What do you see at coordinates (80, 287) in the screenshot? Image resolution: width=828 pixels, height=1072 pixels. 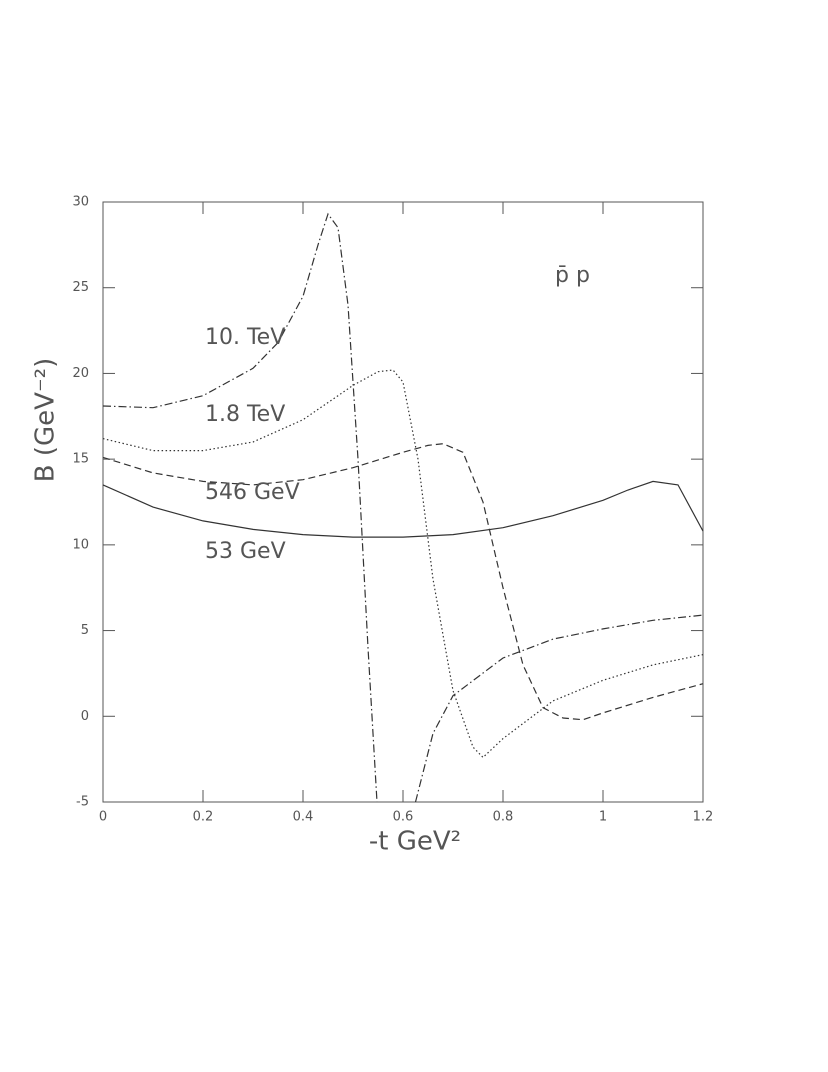 I see `y-tick-label: 25` at bounding box center [80, 287].